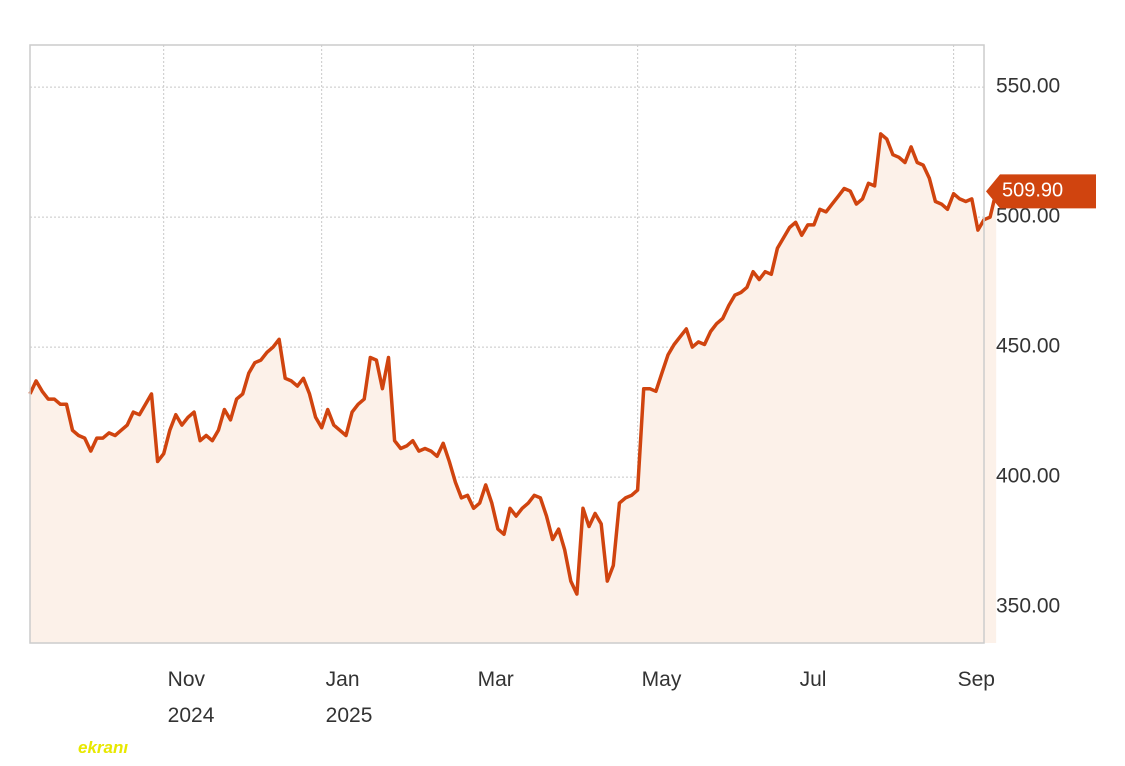  I want to click on x-tick-label: Nov 2024, so click(191, 697).